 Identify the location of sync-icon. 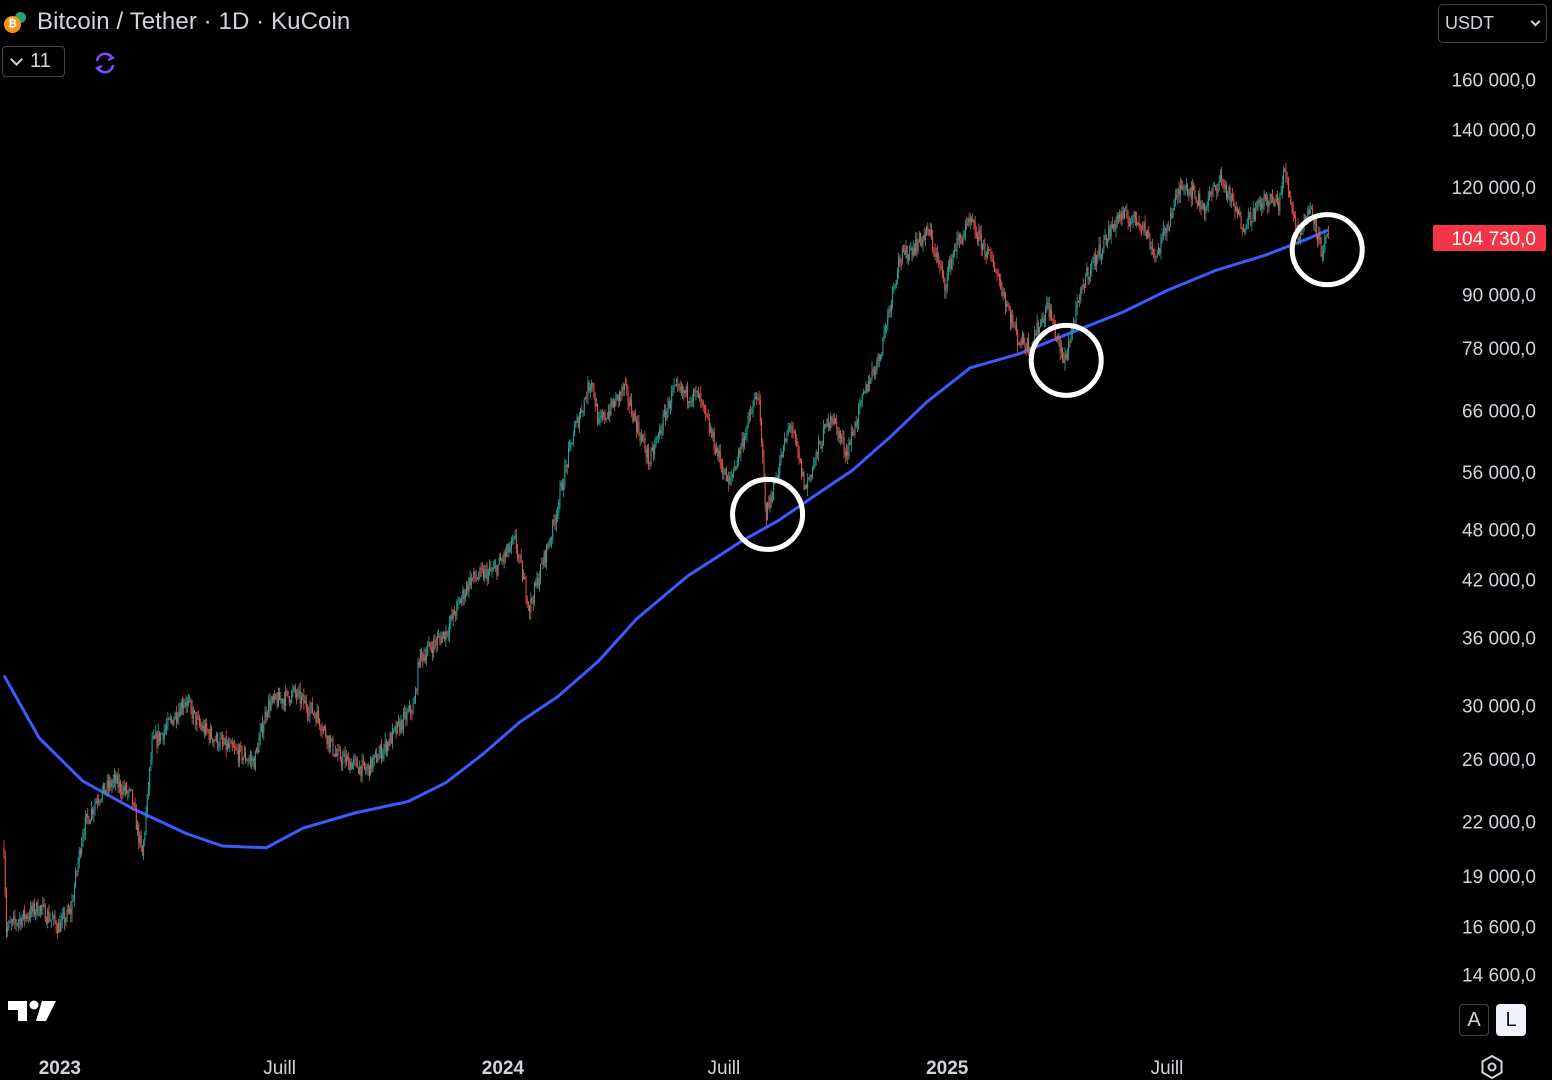
(105, 63).